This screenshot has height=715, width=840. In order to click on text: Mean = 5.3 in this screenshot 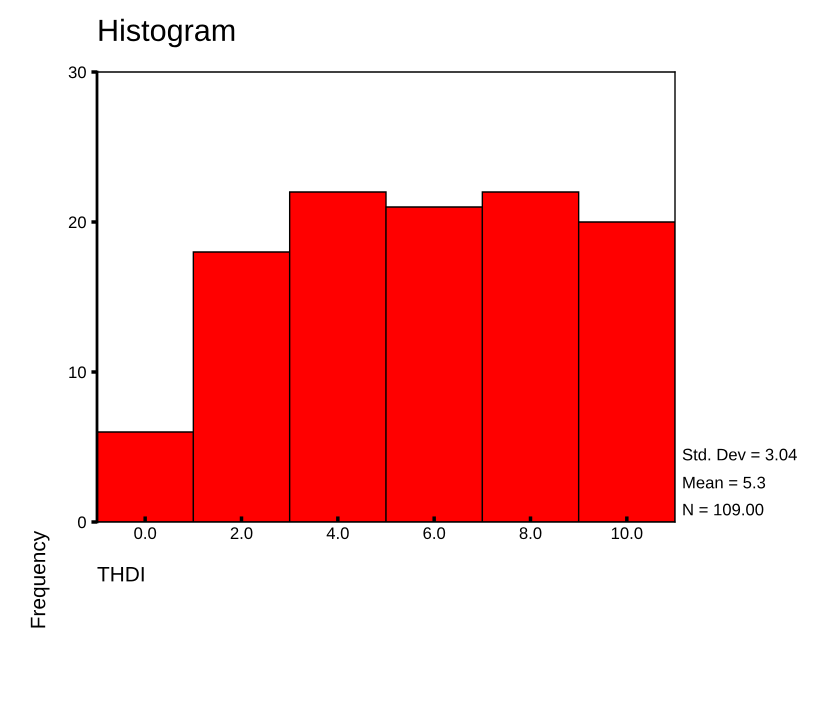, I will do `click(724, 482)`.